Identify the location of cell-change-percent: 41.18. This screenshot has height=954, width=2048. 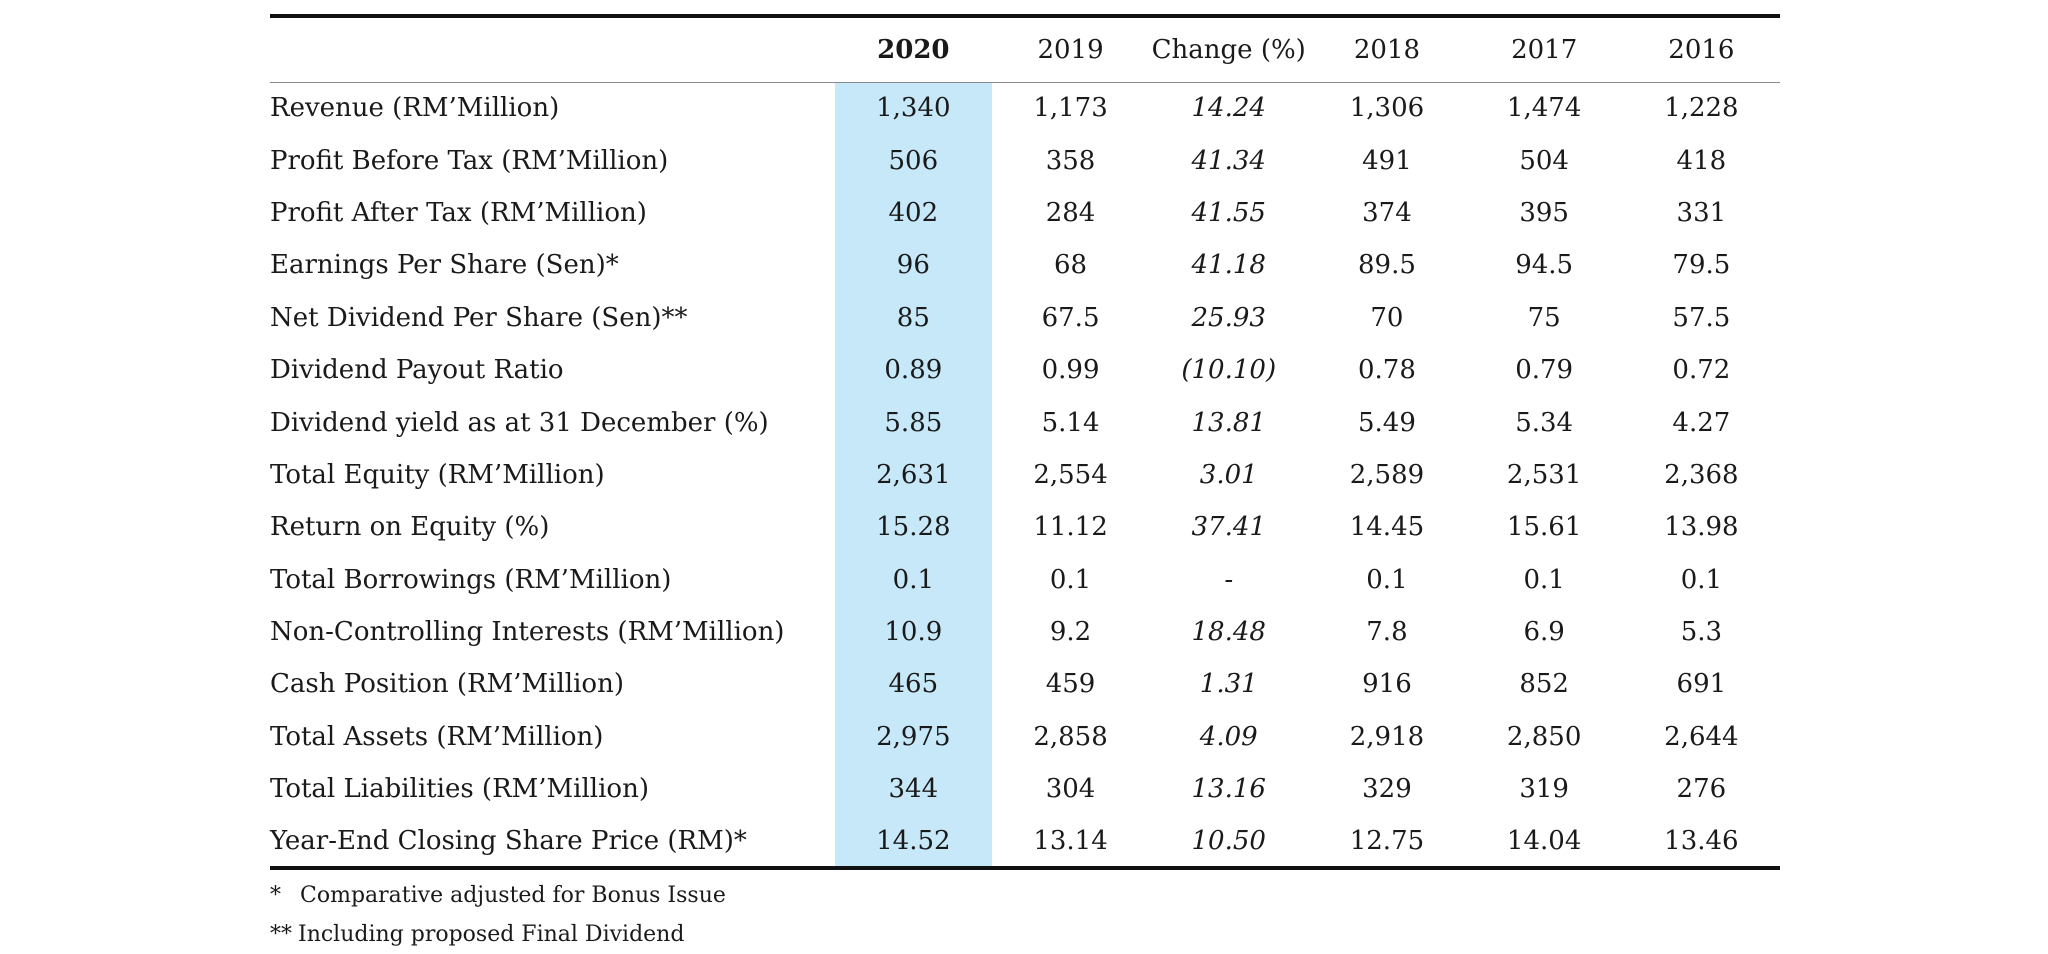
(1228, 265).